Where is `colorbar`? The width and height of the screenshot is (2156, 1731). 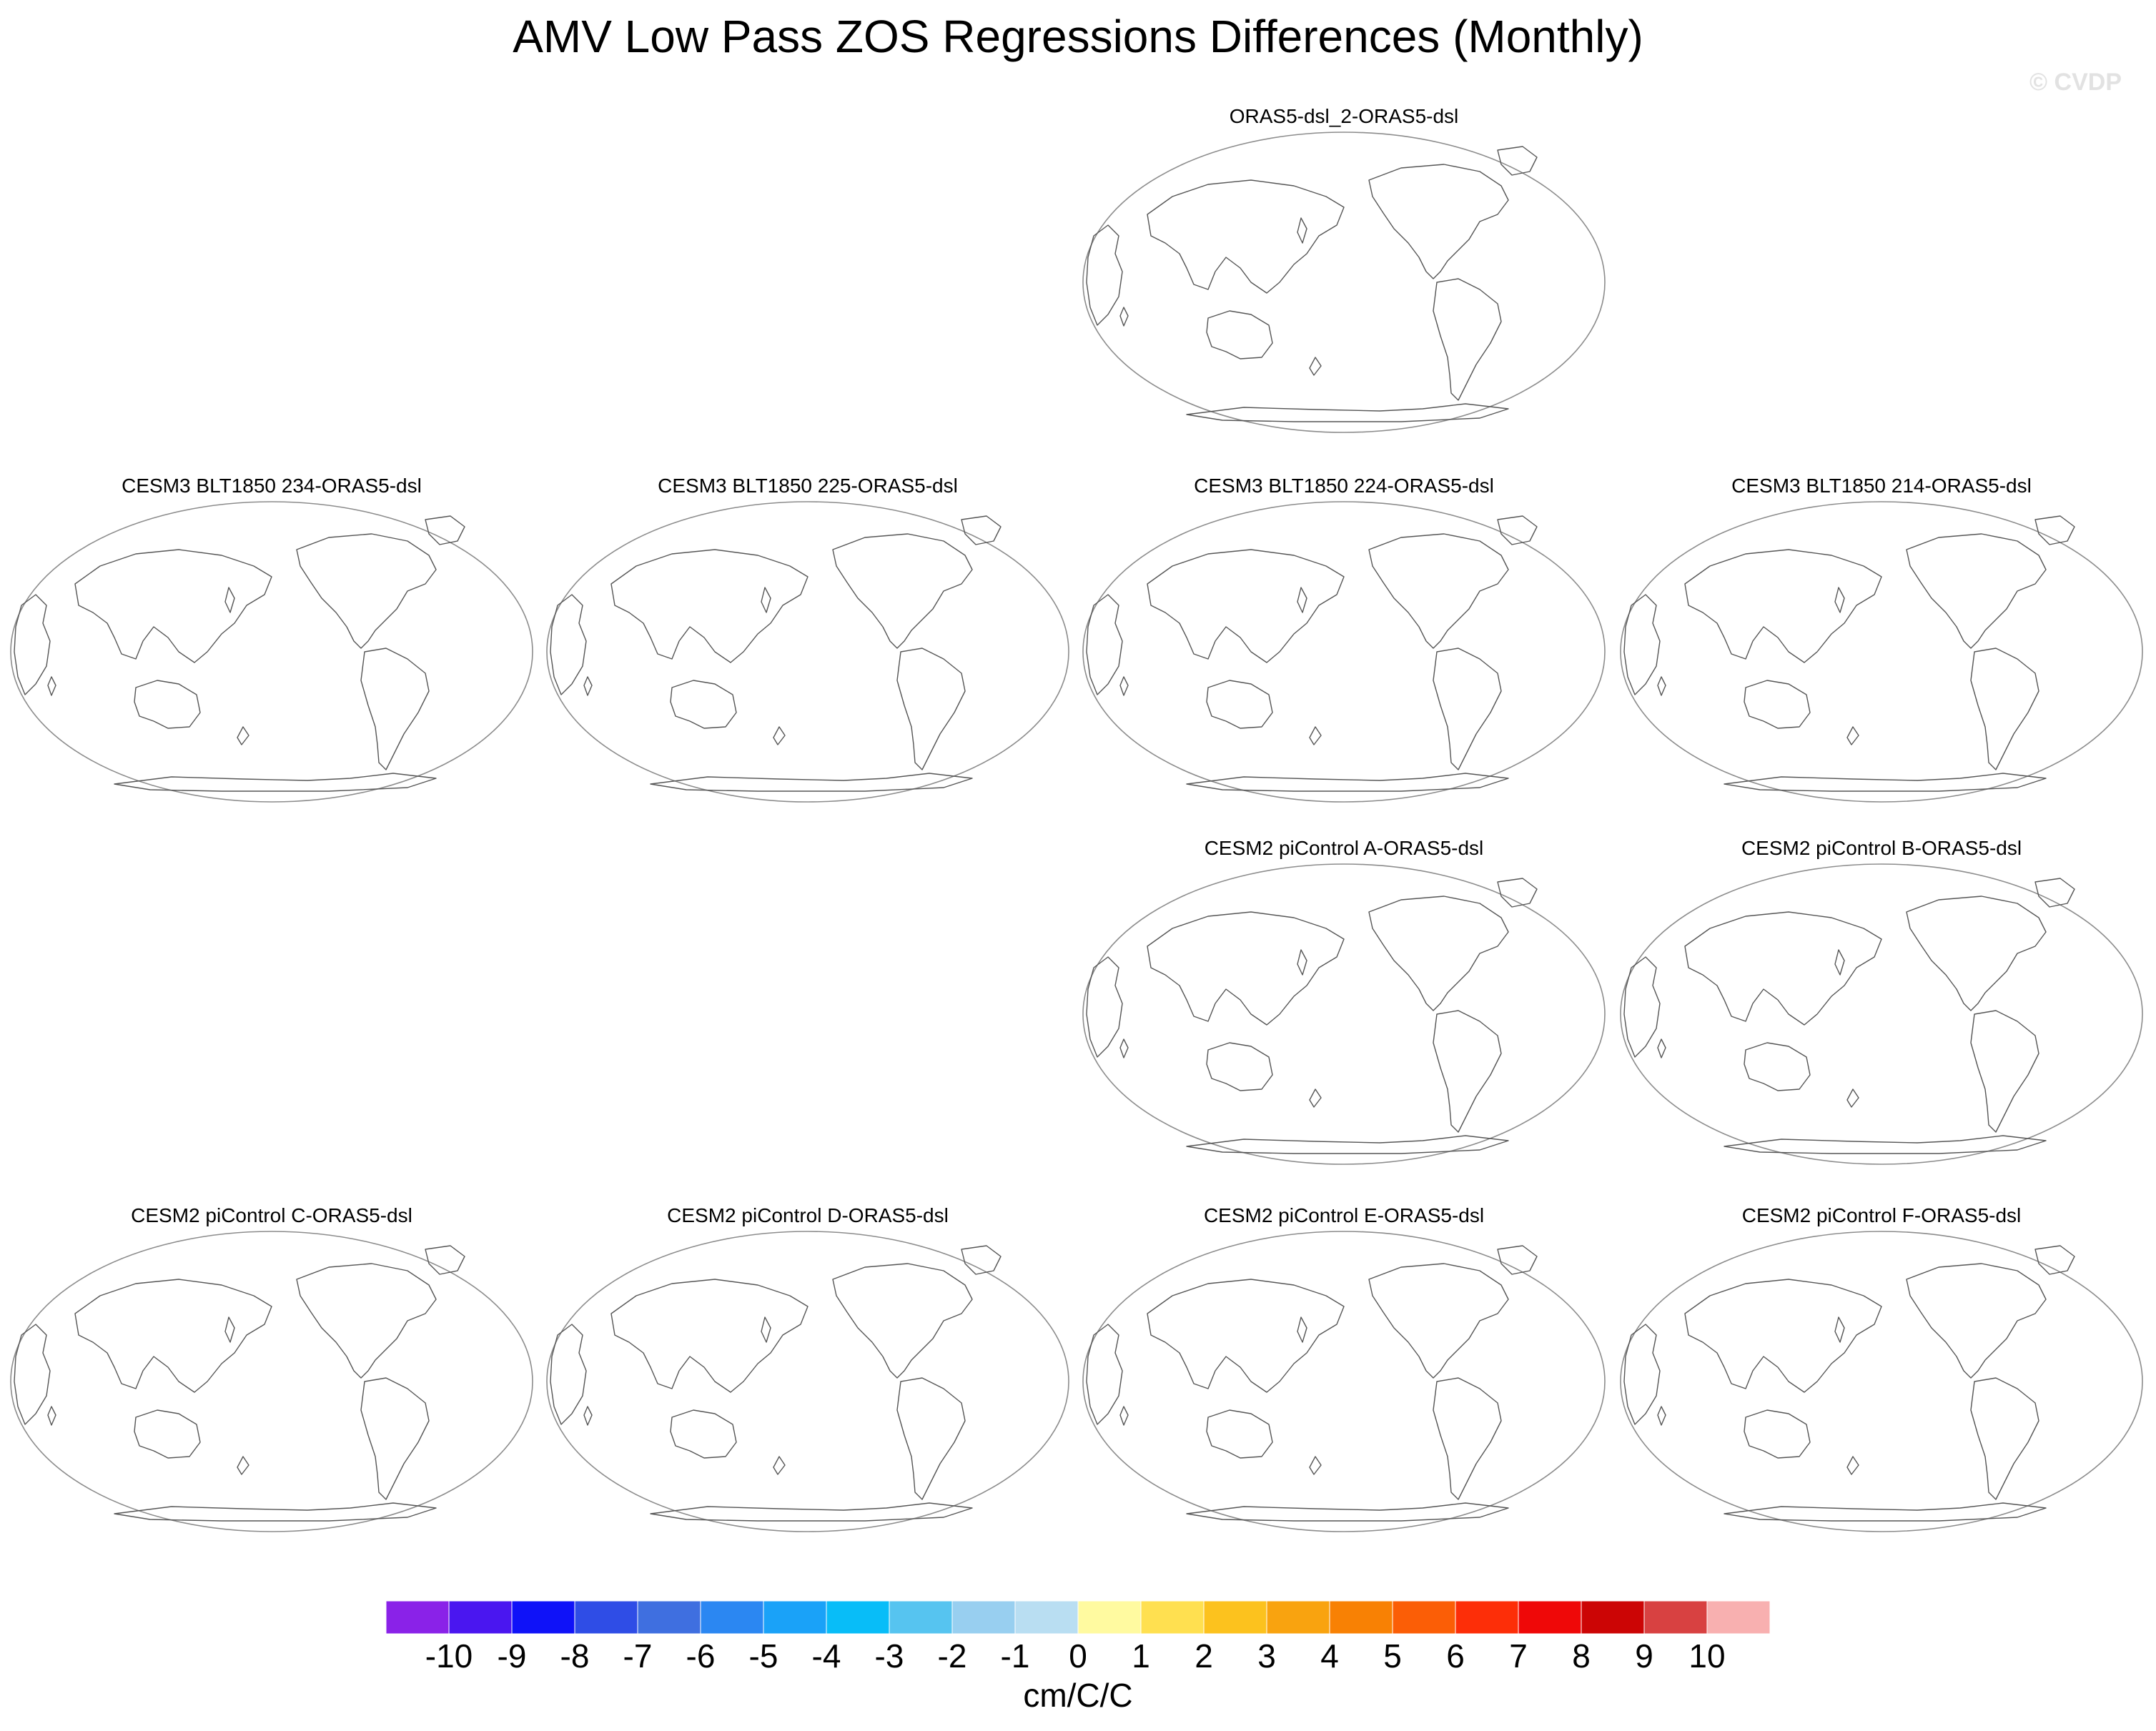 colorbar is located at coordinates (1078, 1617).